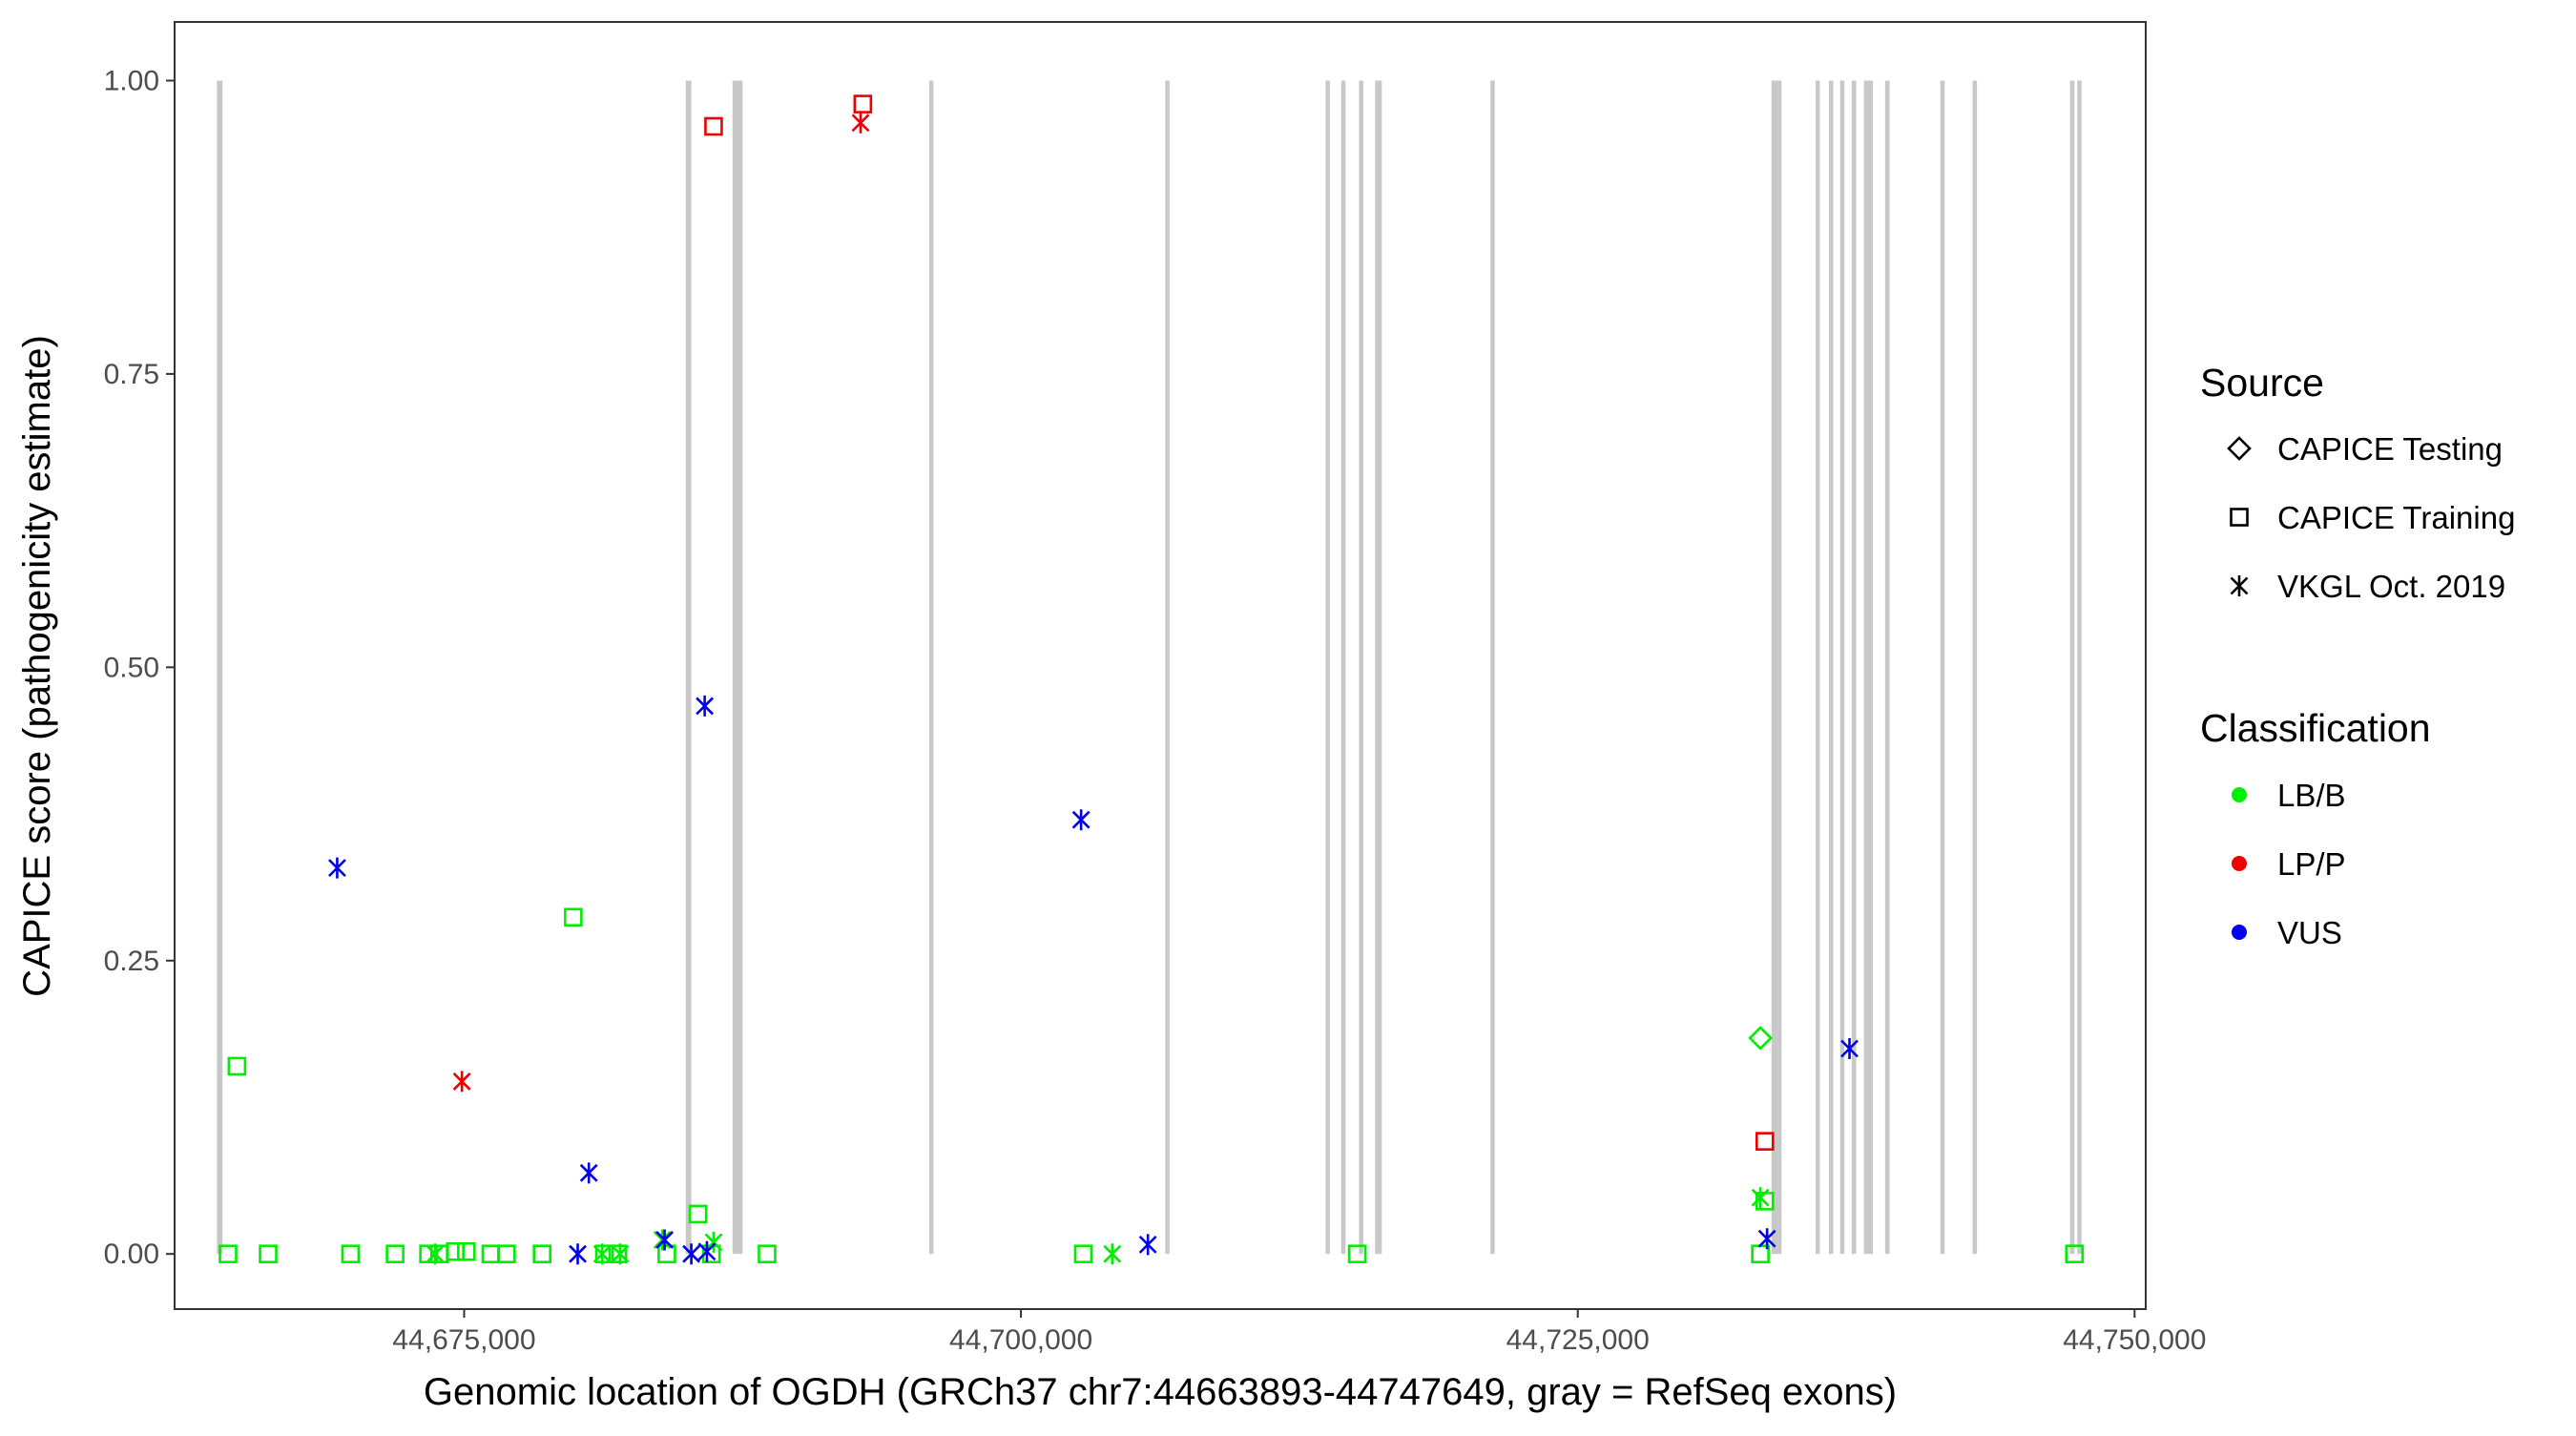  Describe the element at coordinates (1578, 1340) in the screenshot. I see `x-tick-label: 44,725,000` at that location.